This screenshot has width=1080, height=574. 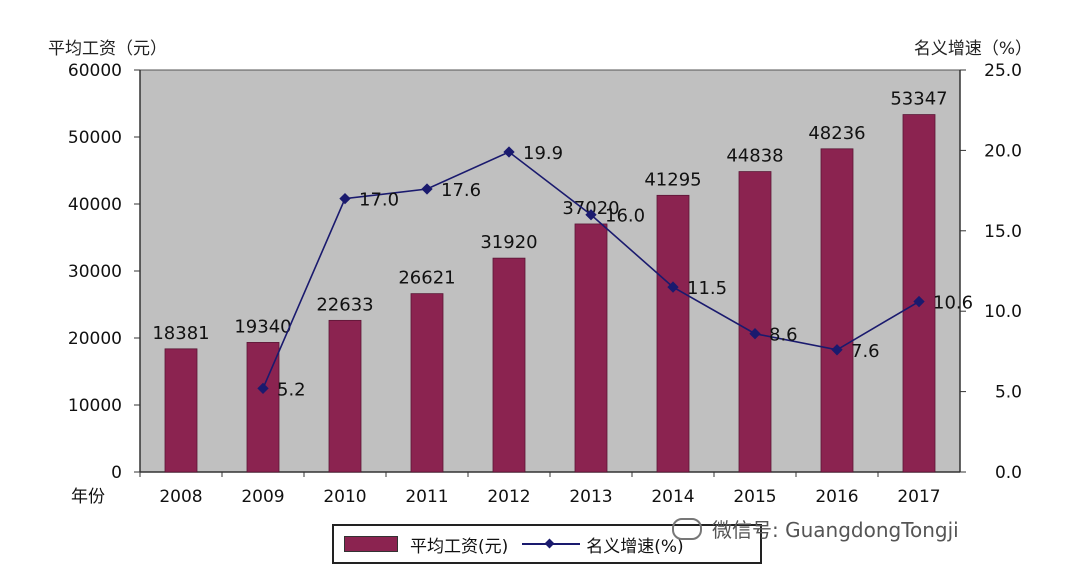 I want to click on growth-value-label: 10.6, so click(x=953, y=303).